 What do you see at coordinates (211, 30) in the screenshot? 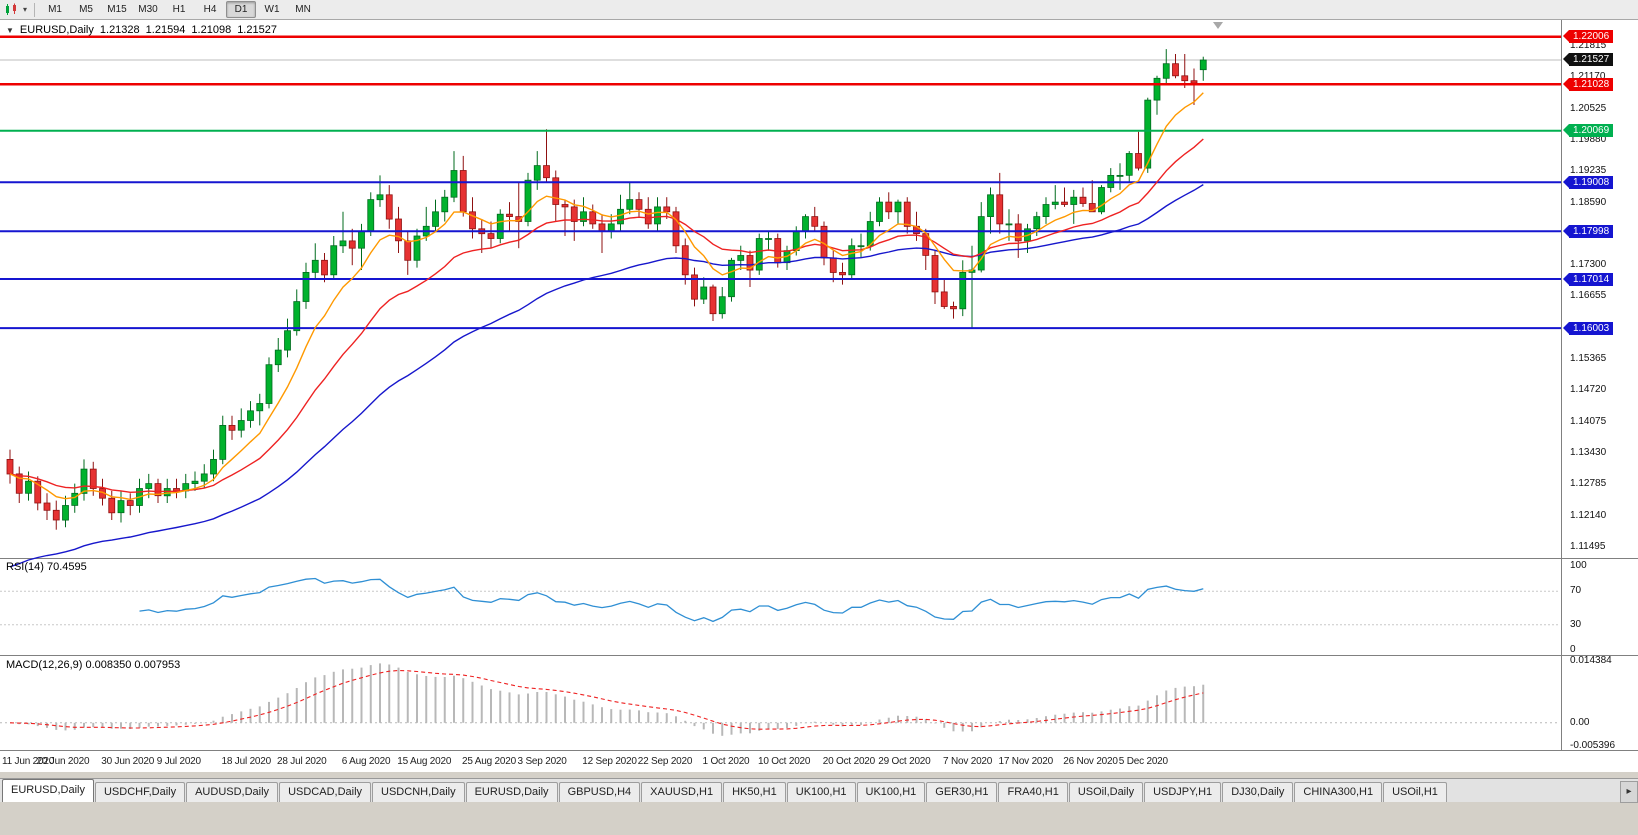
I see `ohlc-low: 1.21098` at bounding box center [211, 30].